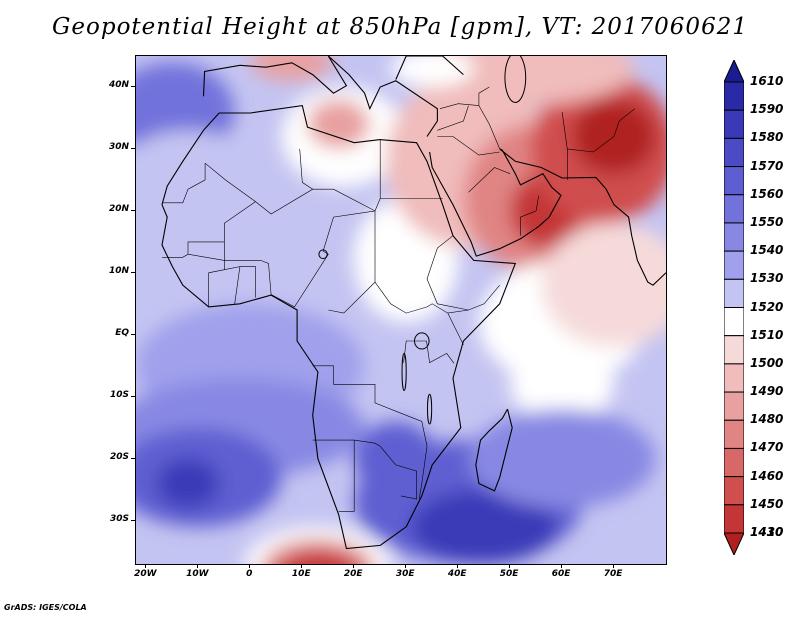 This screenshot has height=618, width=800. Describe the element at coordinates (734, 543) in the screenshot. I see `colorbar-bottom-arrow` at that location.